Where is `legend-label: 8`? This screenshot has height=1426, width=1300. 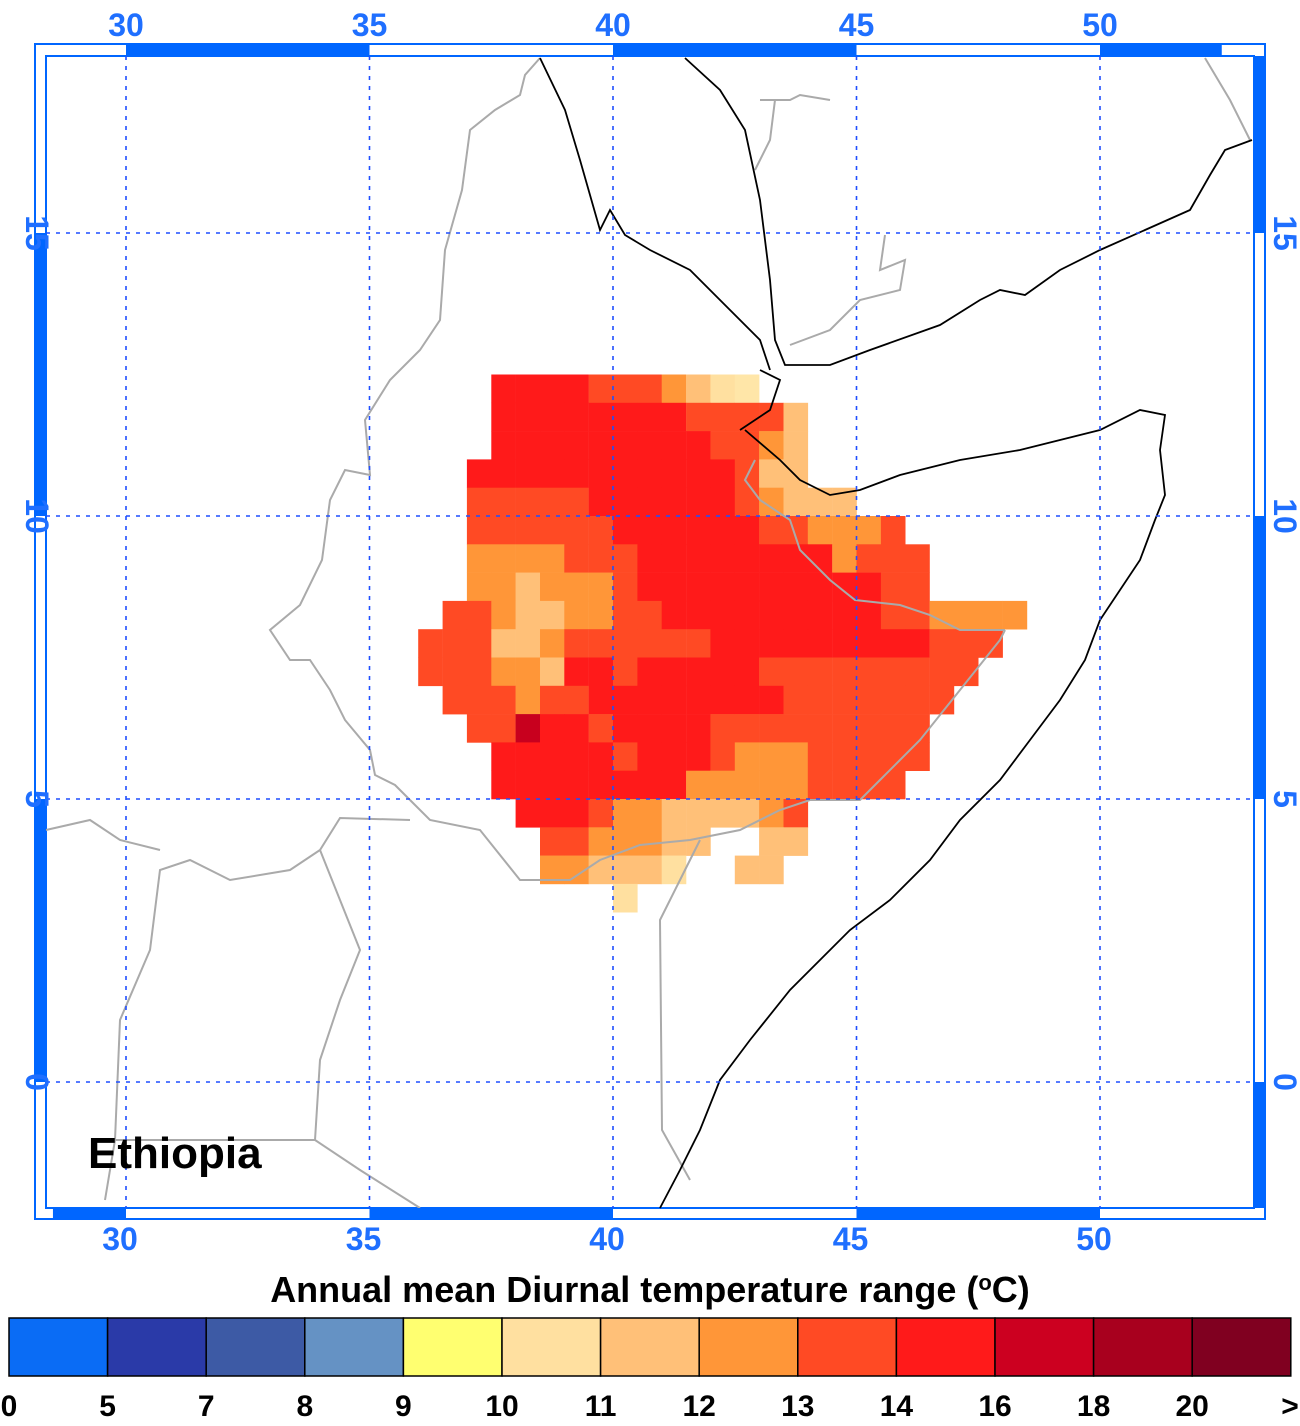 legend-label: 8 is located at coordinates (304, 1406).